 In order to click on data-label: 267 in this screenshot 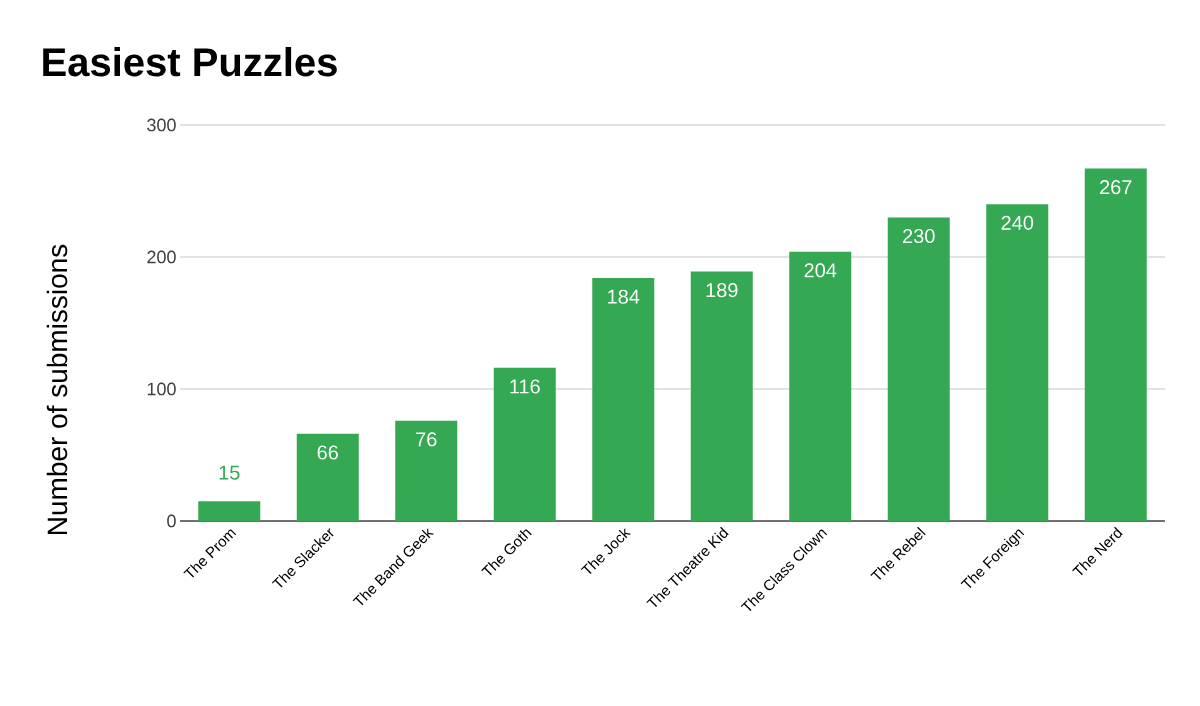, I will do `click(1116, 187)`.